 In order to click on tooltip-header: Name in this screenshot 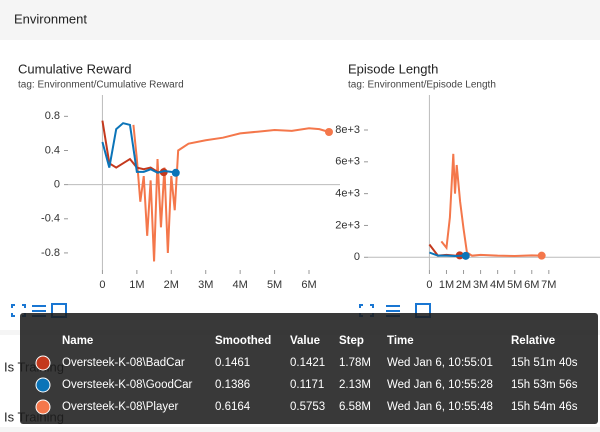, I will do `click(77, 341)`.